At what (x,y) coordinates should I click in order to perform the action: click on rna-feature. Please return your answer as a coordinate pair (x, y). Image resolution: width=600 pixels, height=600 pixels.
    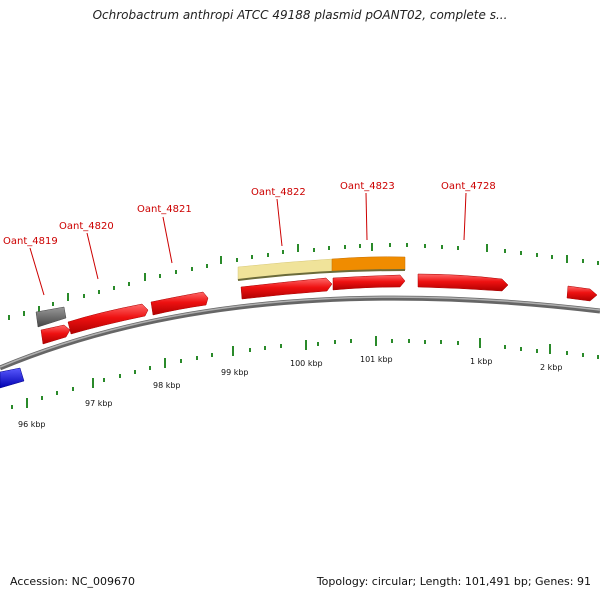
    Looking at the image, I should click on (12, 378).